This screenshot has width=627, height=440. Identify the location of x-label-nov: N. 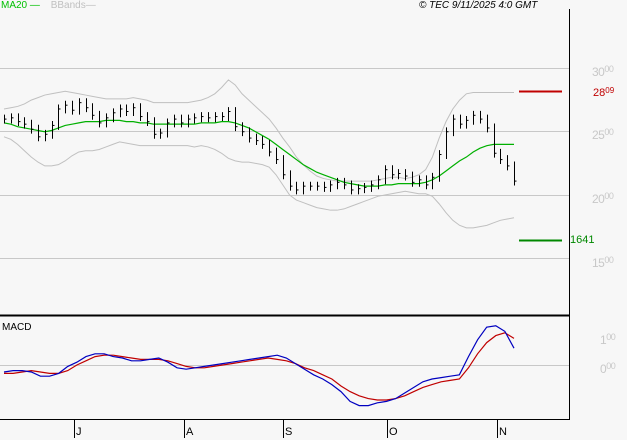
(503, 432).